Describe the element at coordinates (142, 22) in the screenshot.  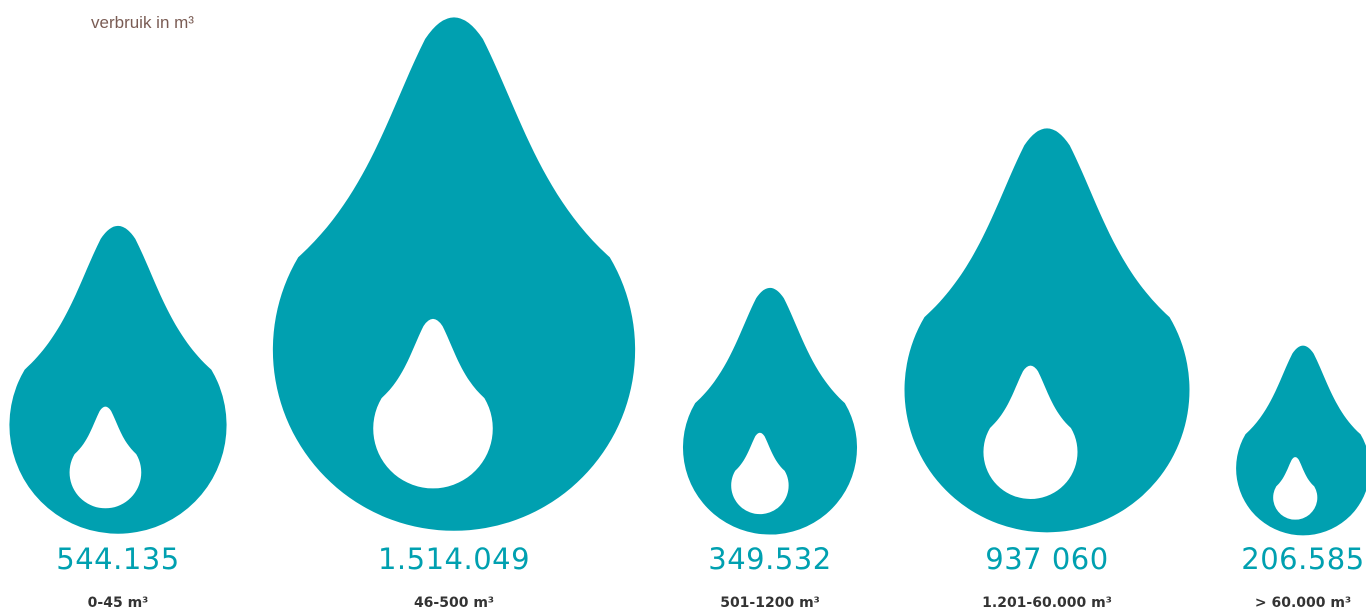
I see `unit-label: verbruik in m³` at that location.